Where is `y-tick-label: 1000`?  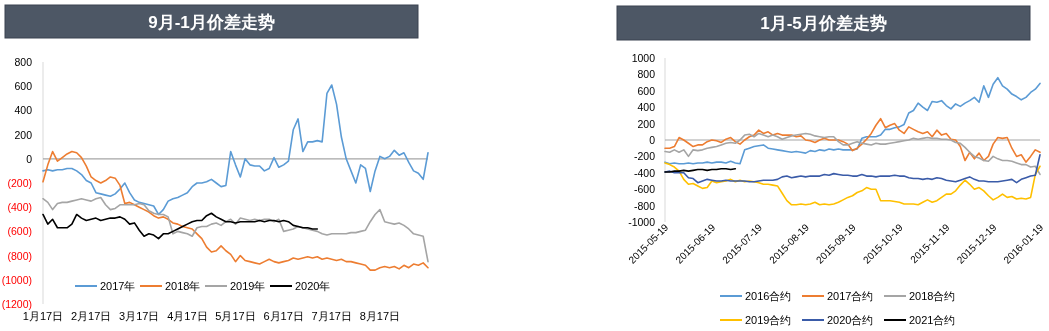
y-tick-label: 1000 is located at coordinates (643, 58).